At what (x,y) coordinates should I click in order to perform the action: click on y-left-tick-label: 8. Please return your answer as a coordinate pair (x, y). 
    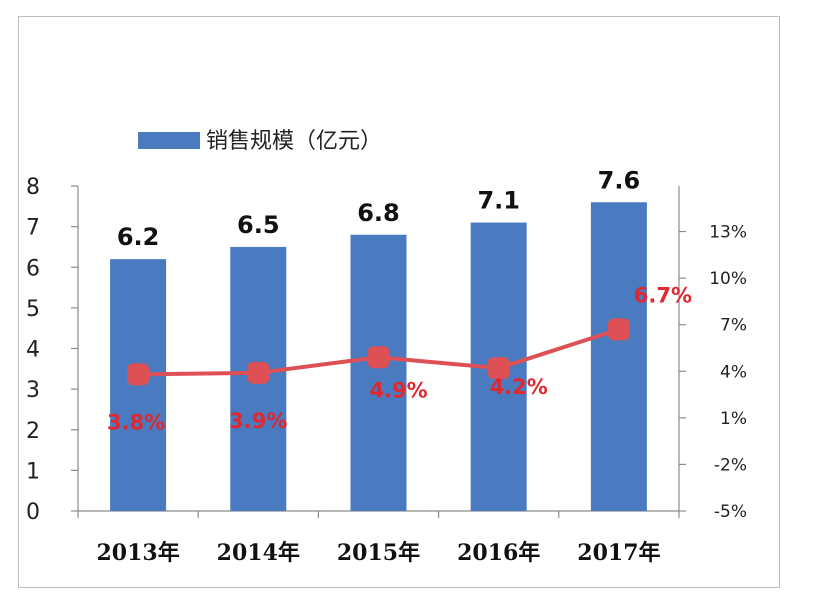
    Looking at the image, I should click on (33, 187).